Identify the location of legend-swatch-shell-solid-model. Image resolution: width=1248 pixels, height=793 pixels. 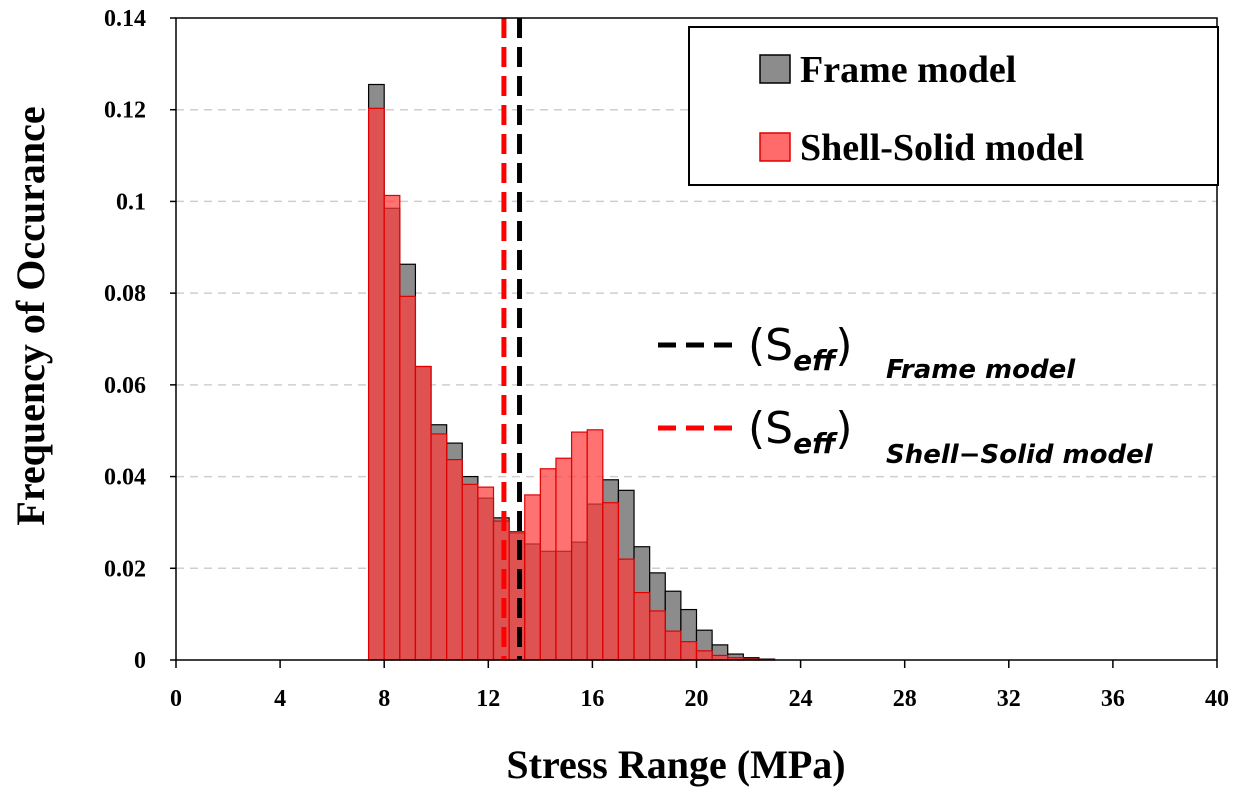
(775, 147).